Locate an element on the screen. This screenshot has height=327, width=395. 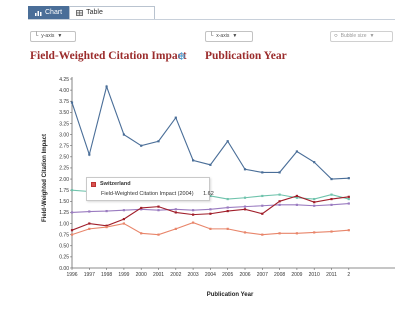
x-tick-label: 2002 is located at coordinates (175, 275).